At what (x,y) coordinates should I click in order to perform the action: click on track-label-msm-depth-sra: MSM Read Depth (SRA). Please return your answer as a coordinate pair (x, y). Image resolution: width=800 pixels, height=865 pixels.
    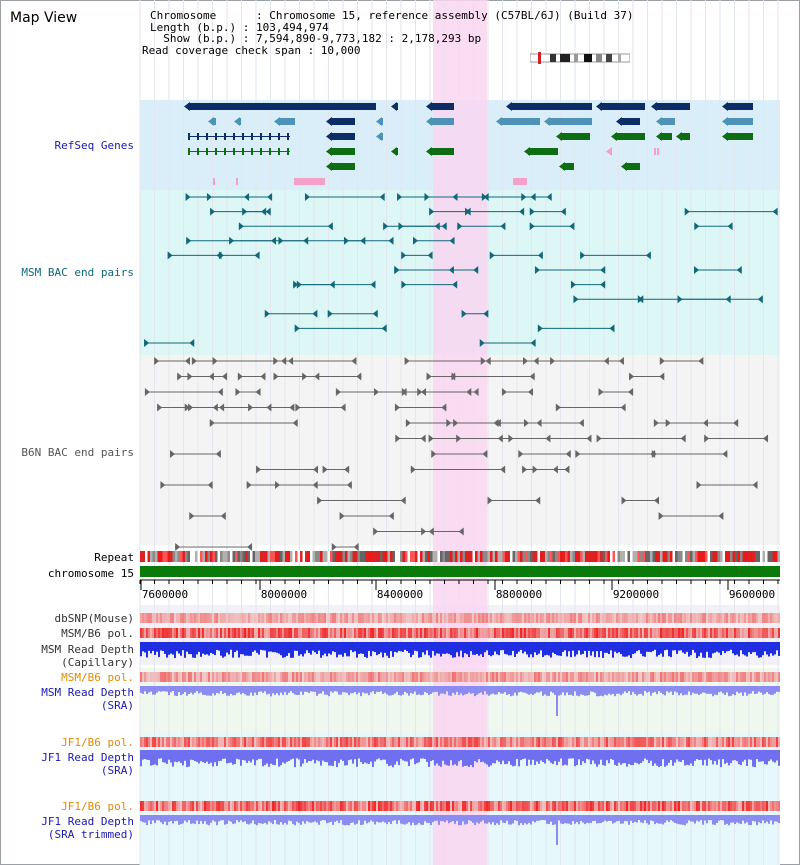
    Looking at the image, I should click on (87, 699).